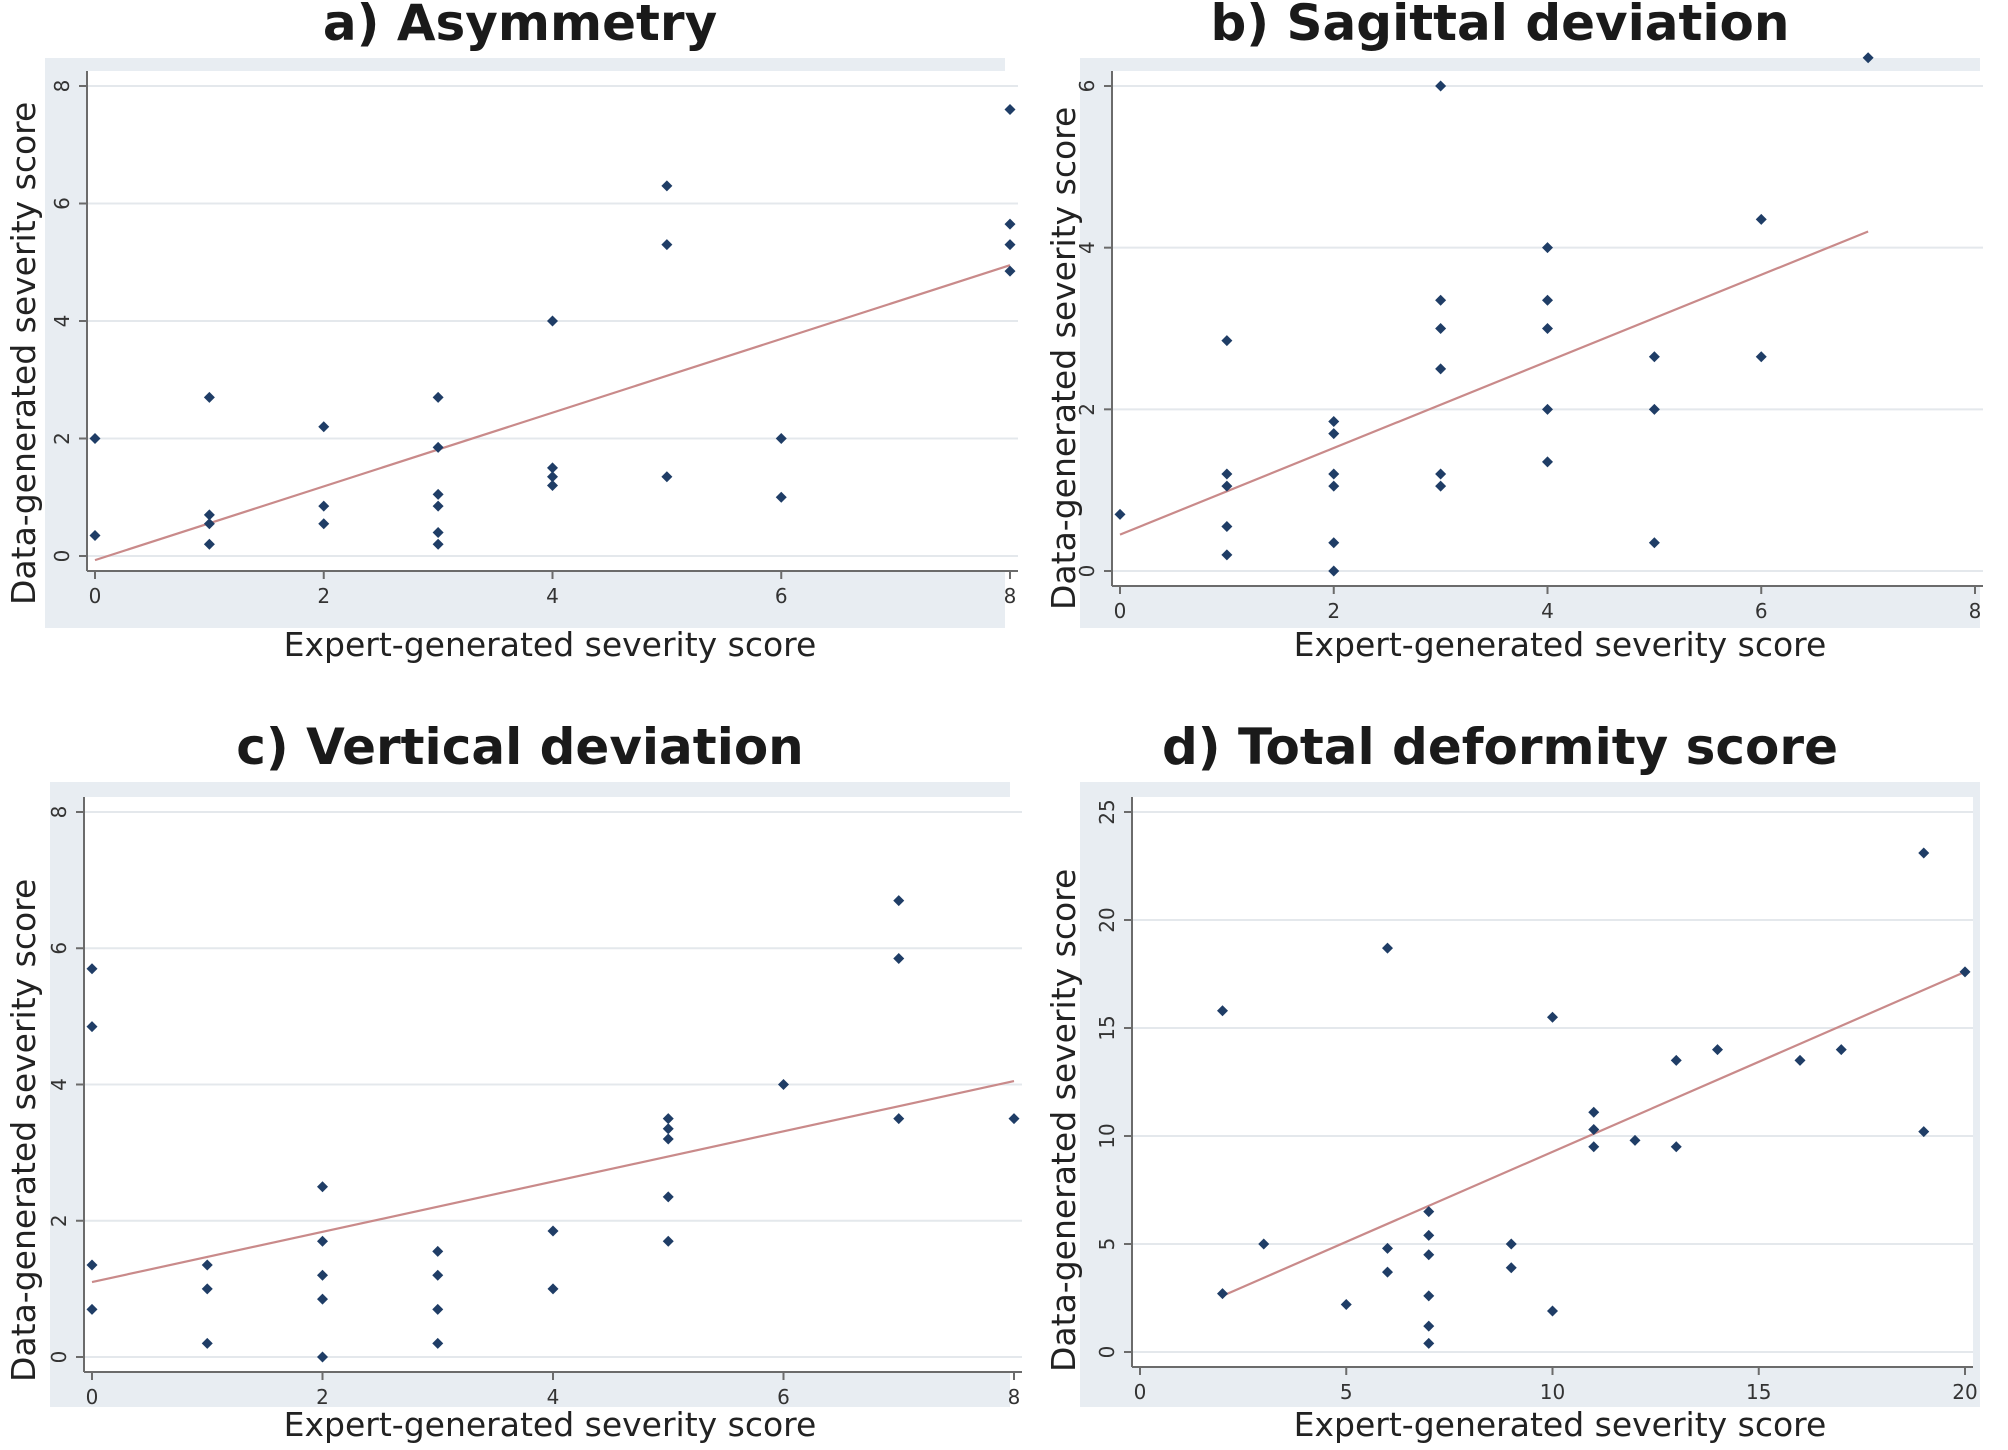 This screenshot has width=2008, height=1450. I want to click on x-tick-label: 15, so click(1758, 1392).